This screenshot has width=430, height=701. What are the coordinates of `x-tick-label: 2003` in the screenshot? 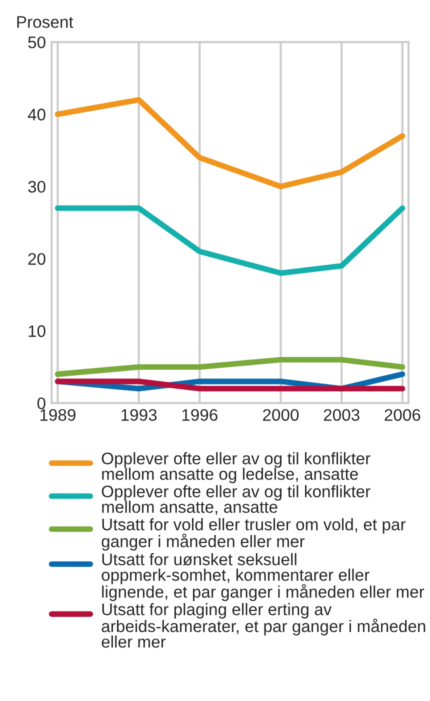 It's located at (342, 415).